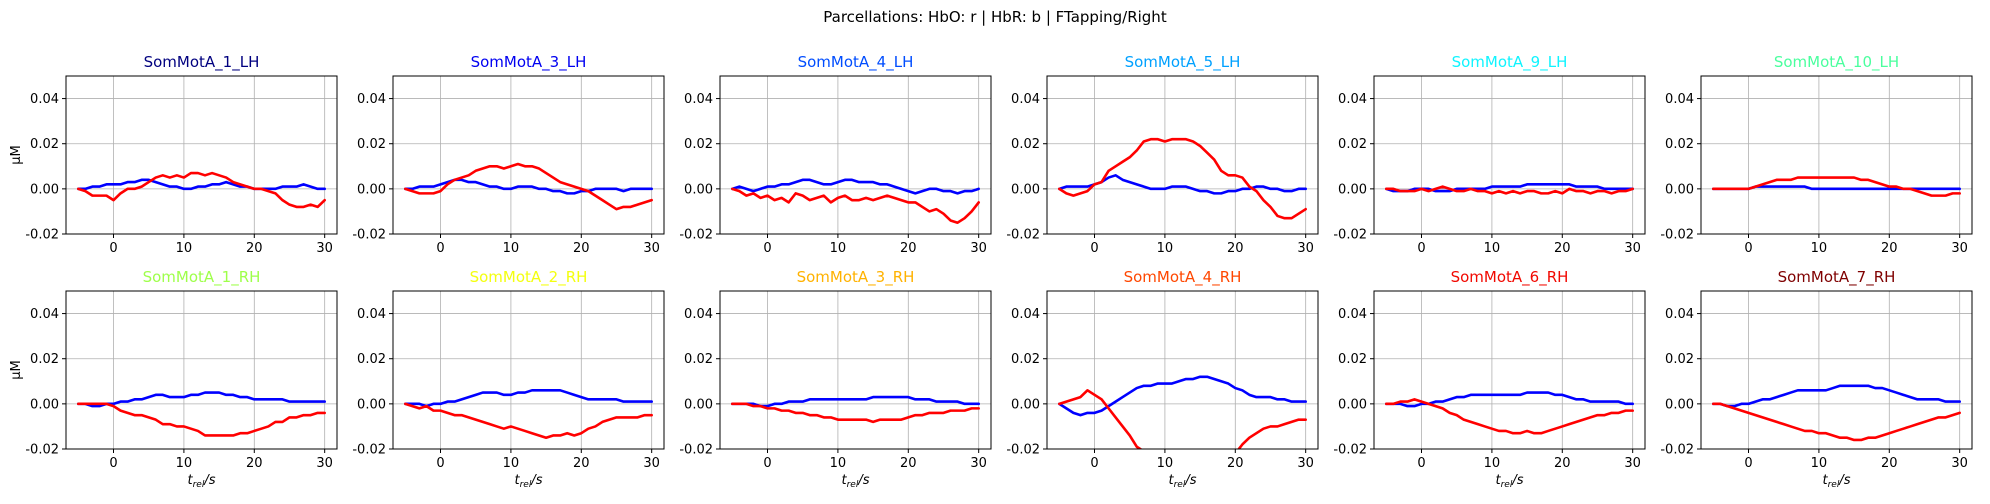 This screenshot has height=504, width=1990. What do you see at coordinates (508, 154) in the screenshot?
I see `subplot-1: 0 10 20 30 -0.02 0.00 0.02 0.04 SomMotA_3_LH` at bounding box center [508, 154].